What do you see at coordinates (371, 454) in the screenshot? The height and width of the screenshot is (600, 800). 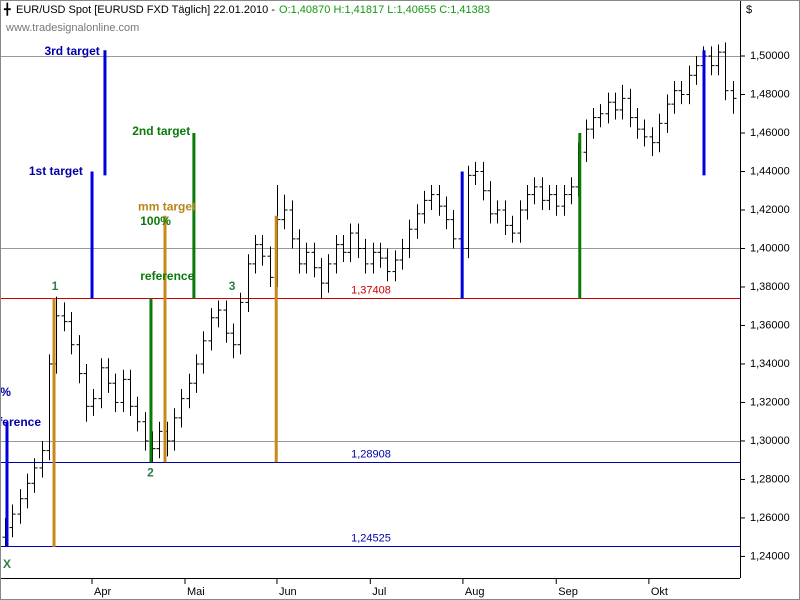 I see `level-label: 1,28908` at bounding box center [371, 454].